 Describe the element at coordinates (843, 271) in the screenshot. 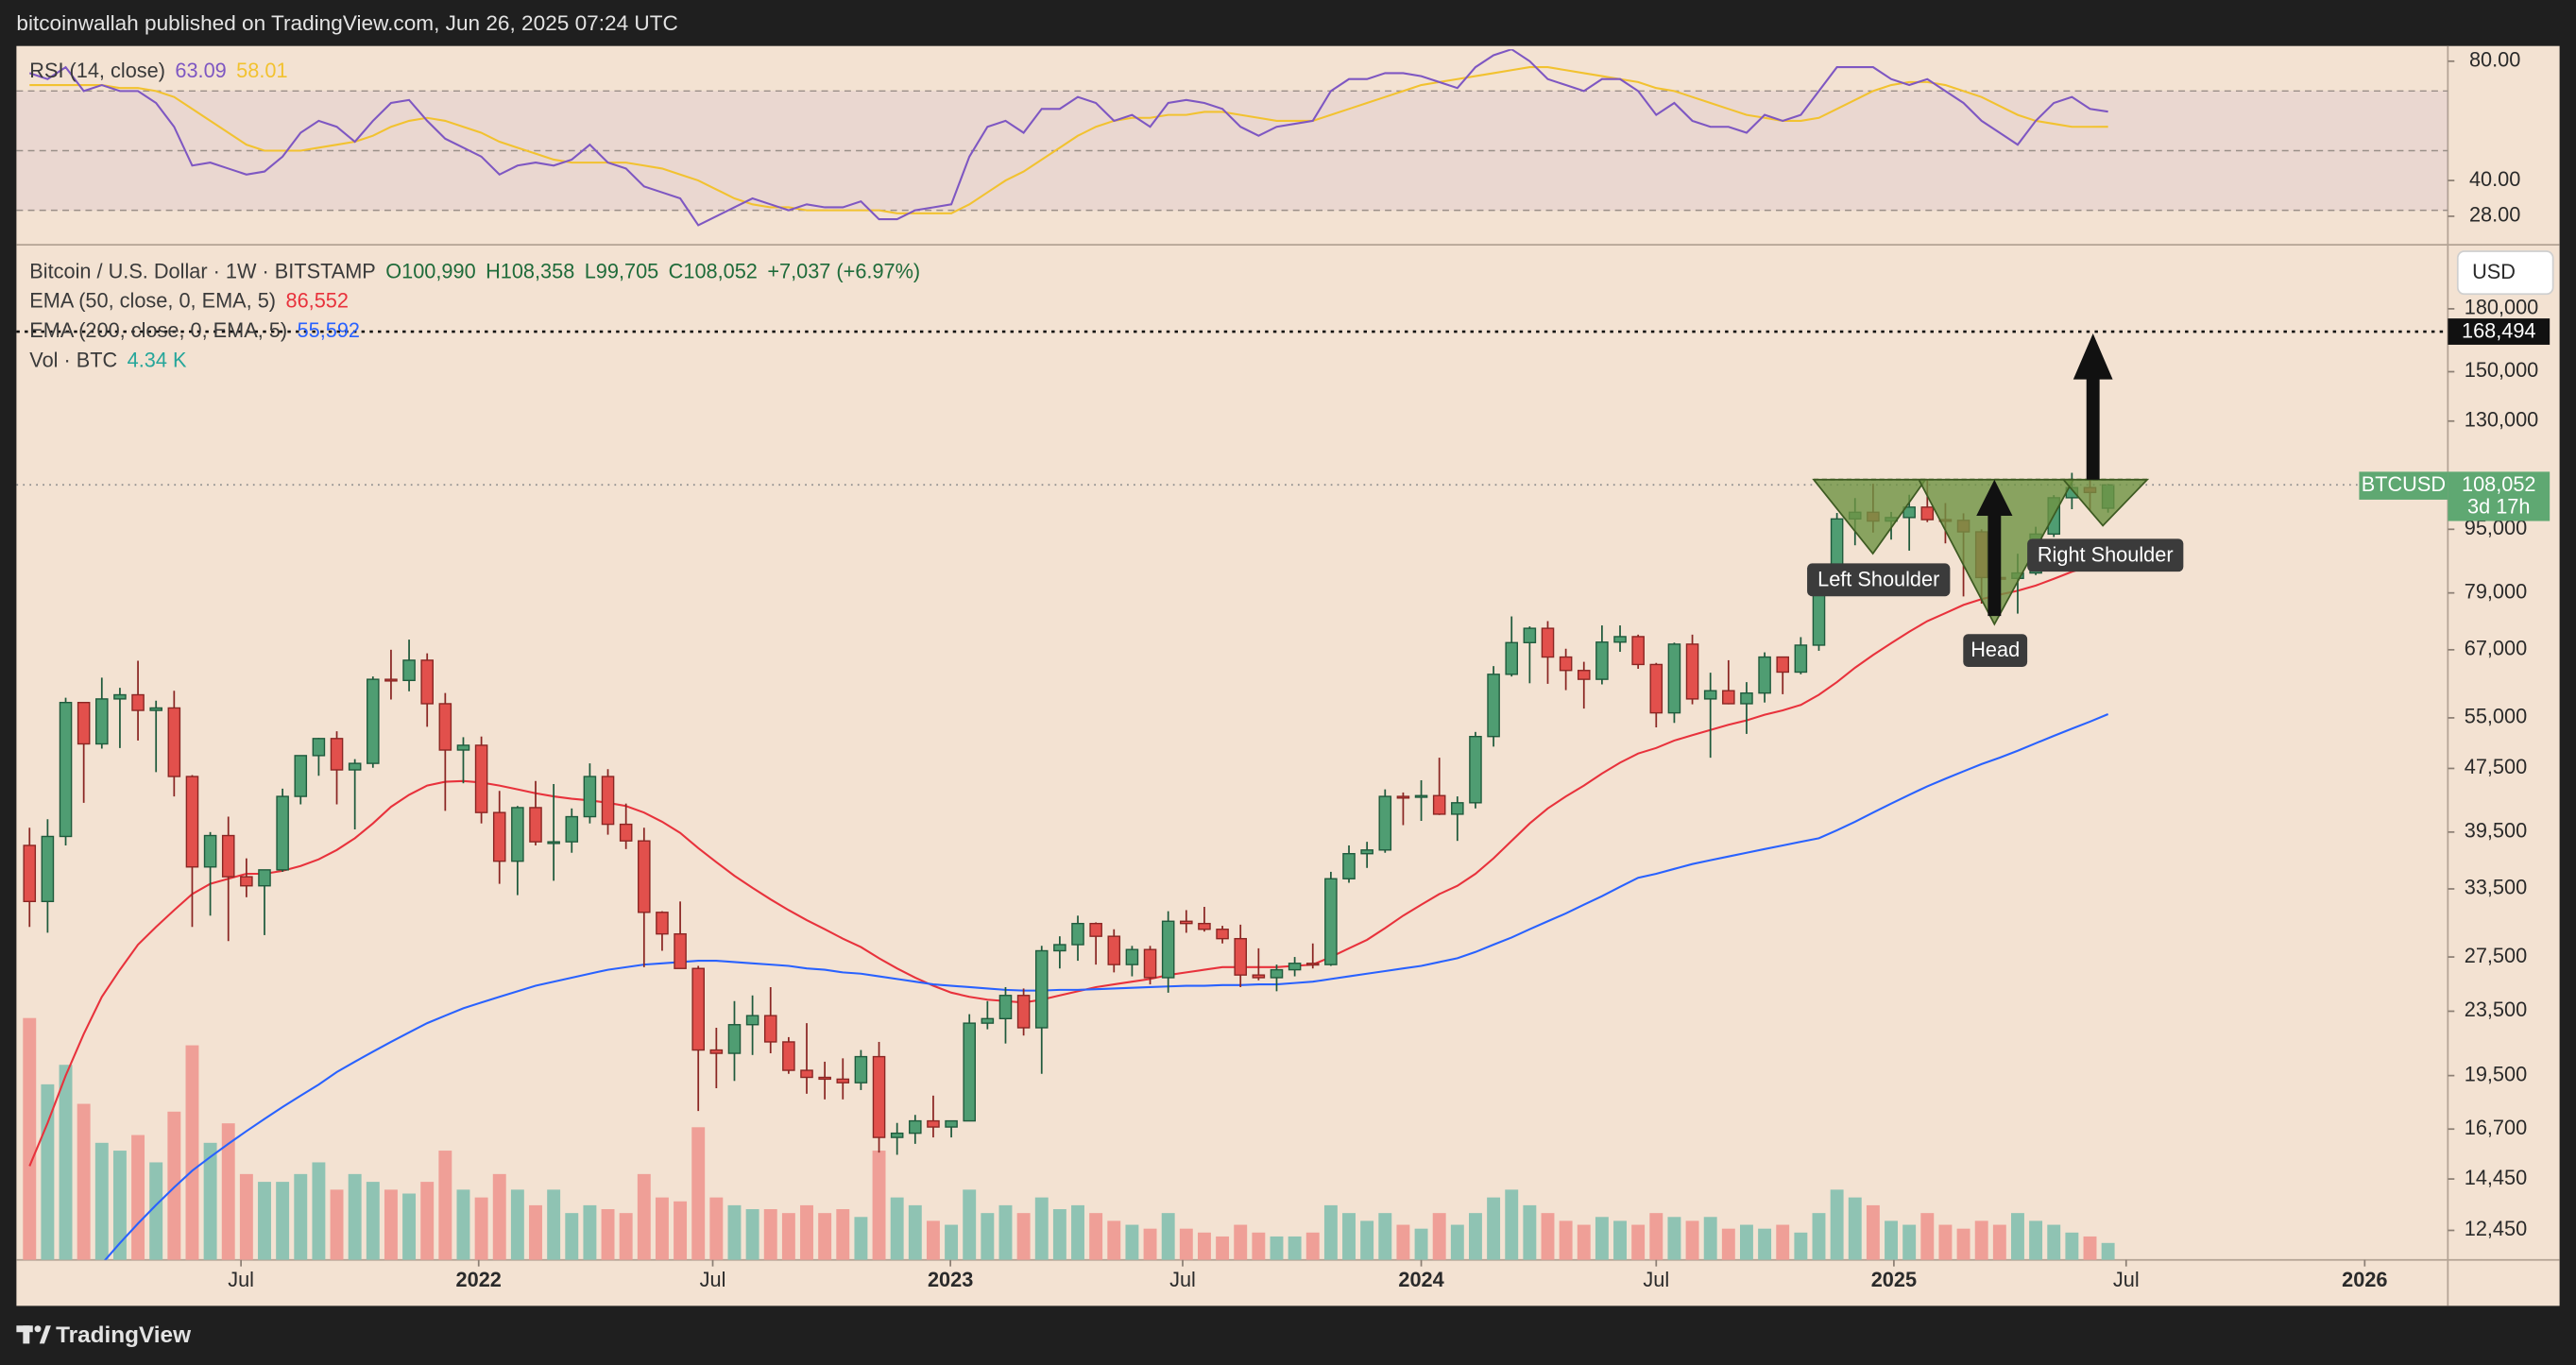

I see `ohlc-value: +7,037 (+6.97%)` at that location.